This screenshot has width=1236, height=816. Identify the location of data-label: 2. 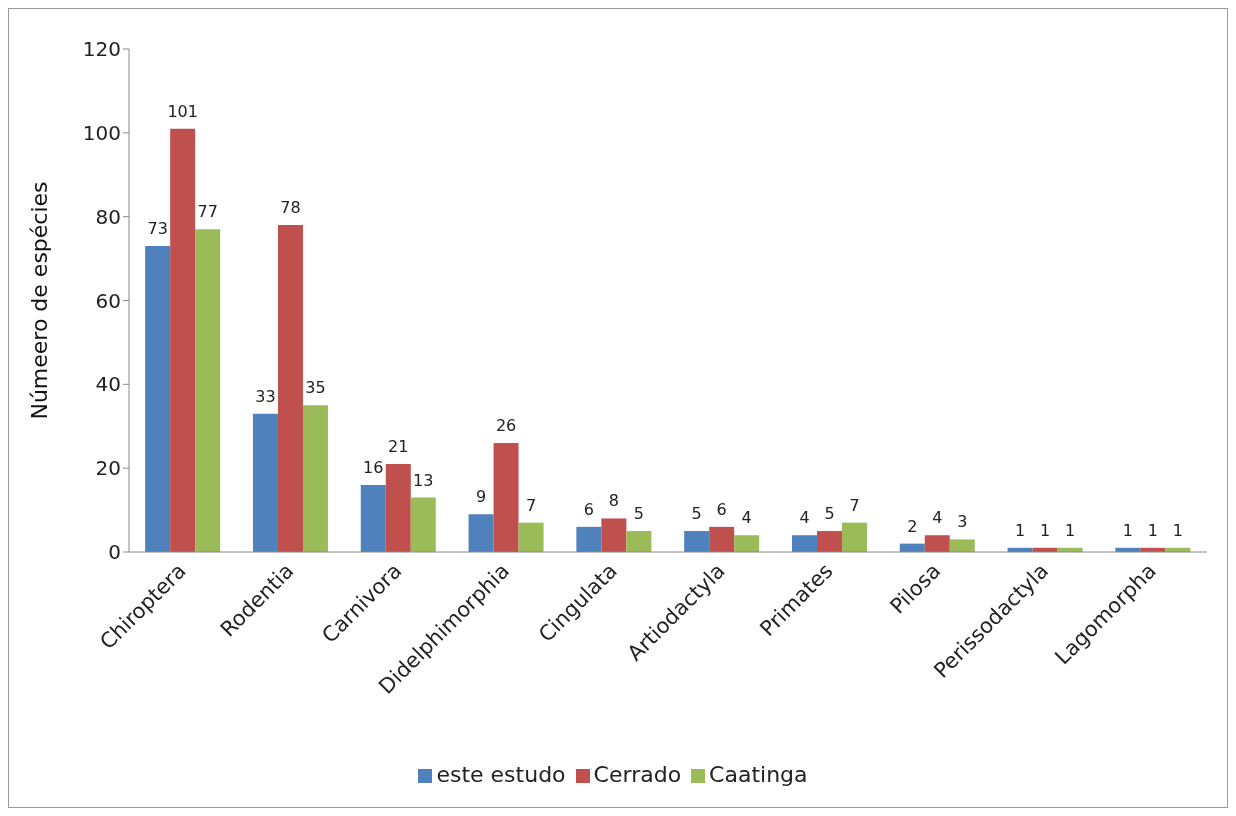
(912, 526).